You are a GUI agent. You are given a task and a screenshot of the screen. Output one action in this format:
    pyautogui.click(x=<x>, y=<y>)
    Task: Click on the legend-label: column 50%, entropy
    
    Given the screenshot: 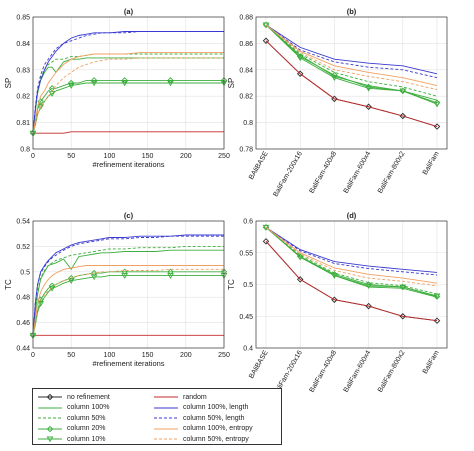 What is the action you would take?
    pyautogui.click(x=216, y=439)
    